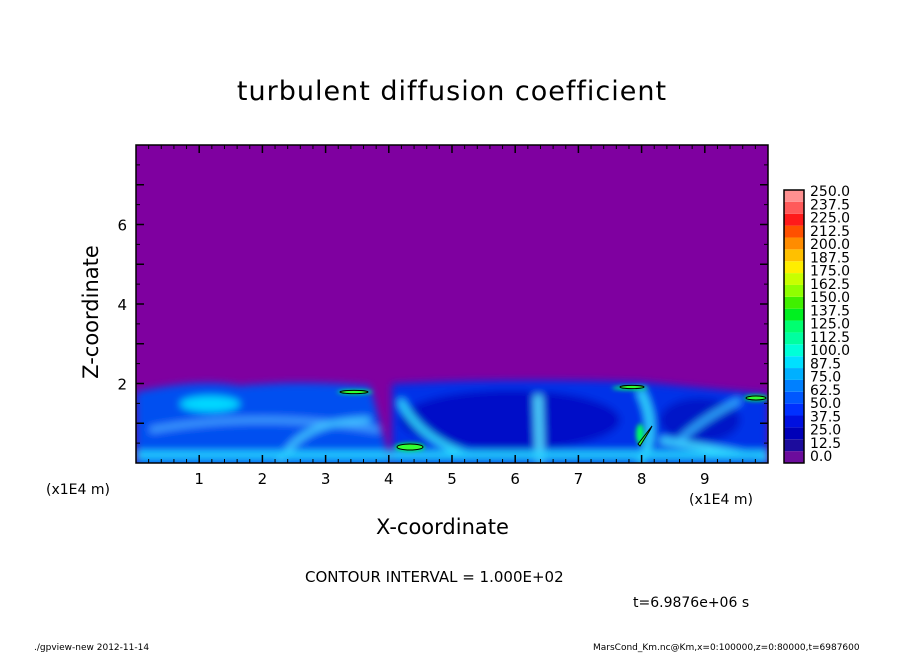 This screenshot has height=654, width=904. Describe the element at coordinates (830, 192) in the screenshot. I see `colorbar-label: 250.0` at that location.